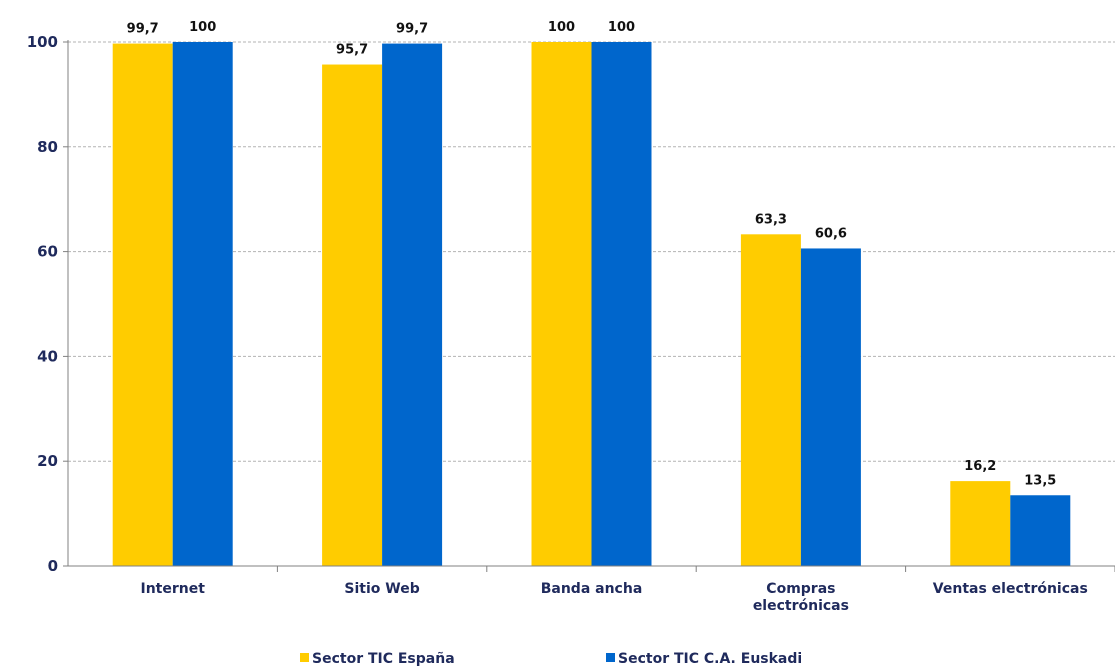  I want to click on y-tick-label: 0, so click(53, 566).